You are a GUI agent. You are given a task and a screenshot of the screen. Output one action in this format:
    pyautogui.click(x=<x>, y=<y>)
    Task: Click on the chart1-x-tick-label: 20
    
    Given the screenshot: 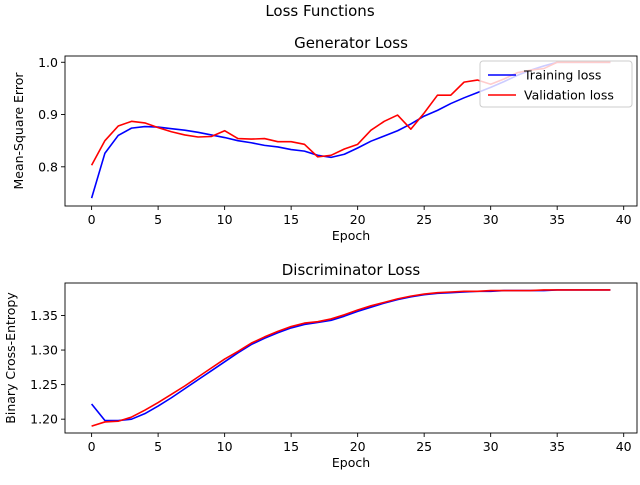 What is the action you would take?
    pyautogui.click(x=358, y=219)
    